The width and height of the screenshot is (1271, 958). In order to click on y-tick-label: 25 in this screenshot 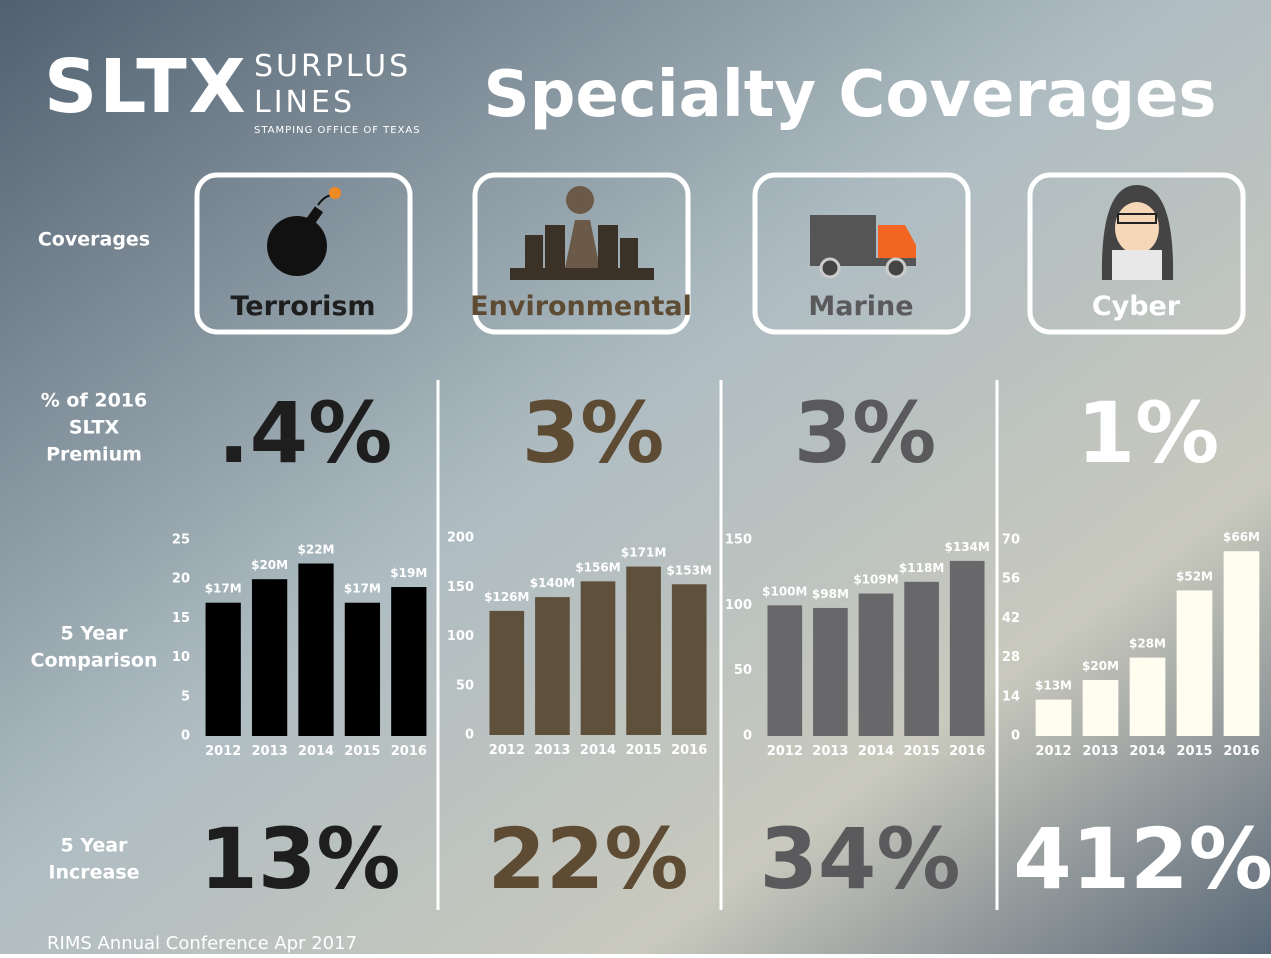, I will do `click(181, 540)`.